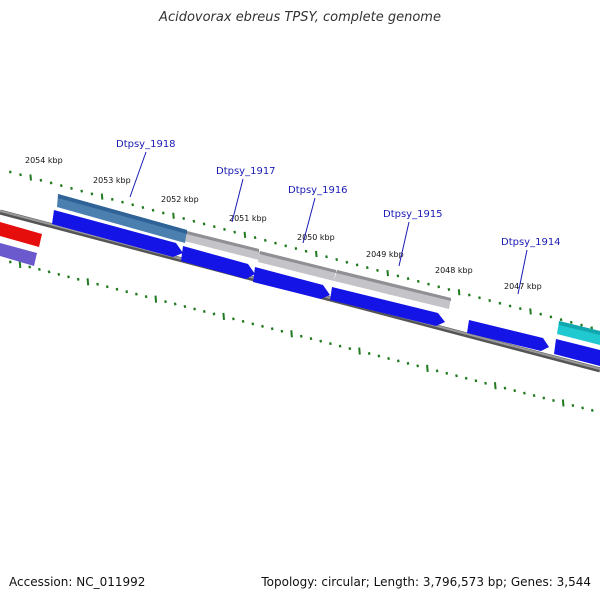  I want to click on cds-arrow-1917, so click(218, 262).